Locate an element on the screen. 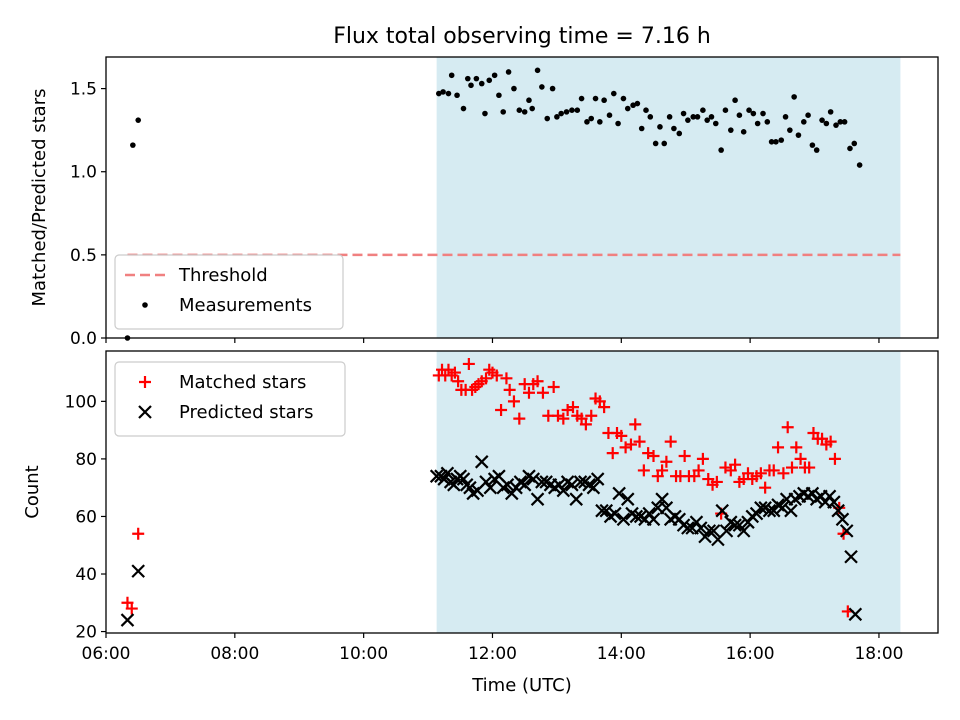 This screenshot has height=720, width=960. y-tick-label: 1.5 is located at coordinates (83, 90).